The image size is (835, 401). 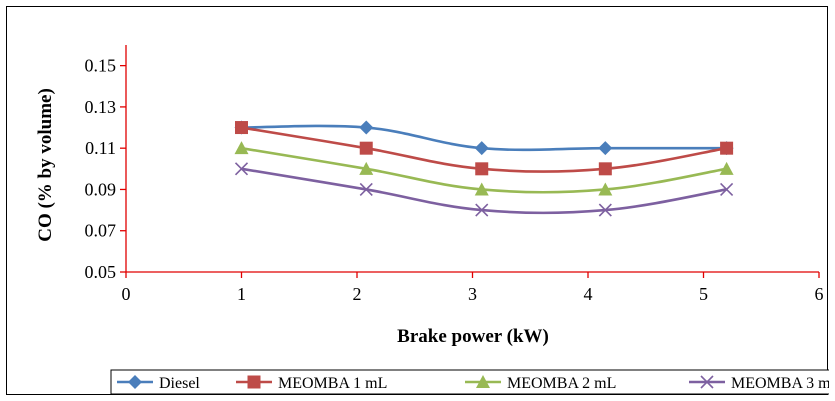 I want to click on x-tick-label: 5, so click(x=703, y=294).